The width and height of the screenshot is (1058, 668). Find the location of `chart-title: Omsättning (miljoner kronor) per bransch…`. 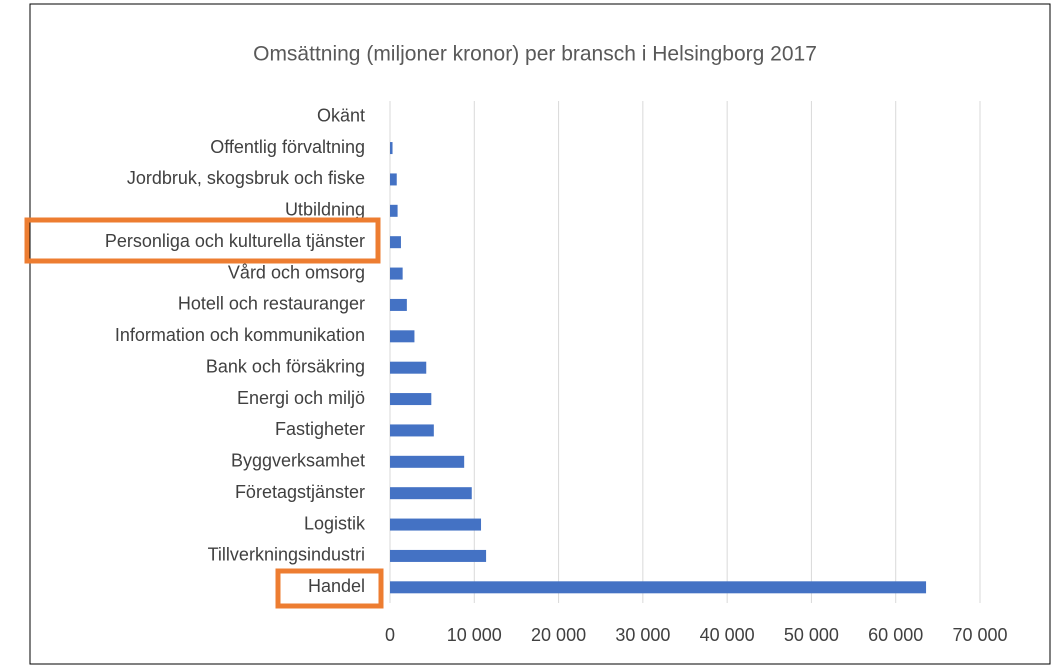

chart-title: Omsättning (miljoner kronor) per bransch… is located at coordinates (535, 54).